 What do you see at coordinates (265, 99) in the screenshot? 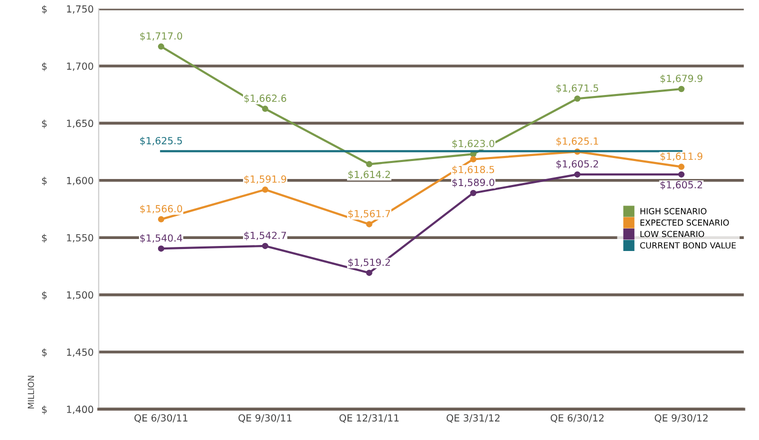
I see `data-label: $1,662.6` at bounding box center [265, 99].